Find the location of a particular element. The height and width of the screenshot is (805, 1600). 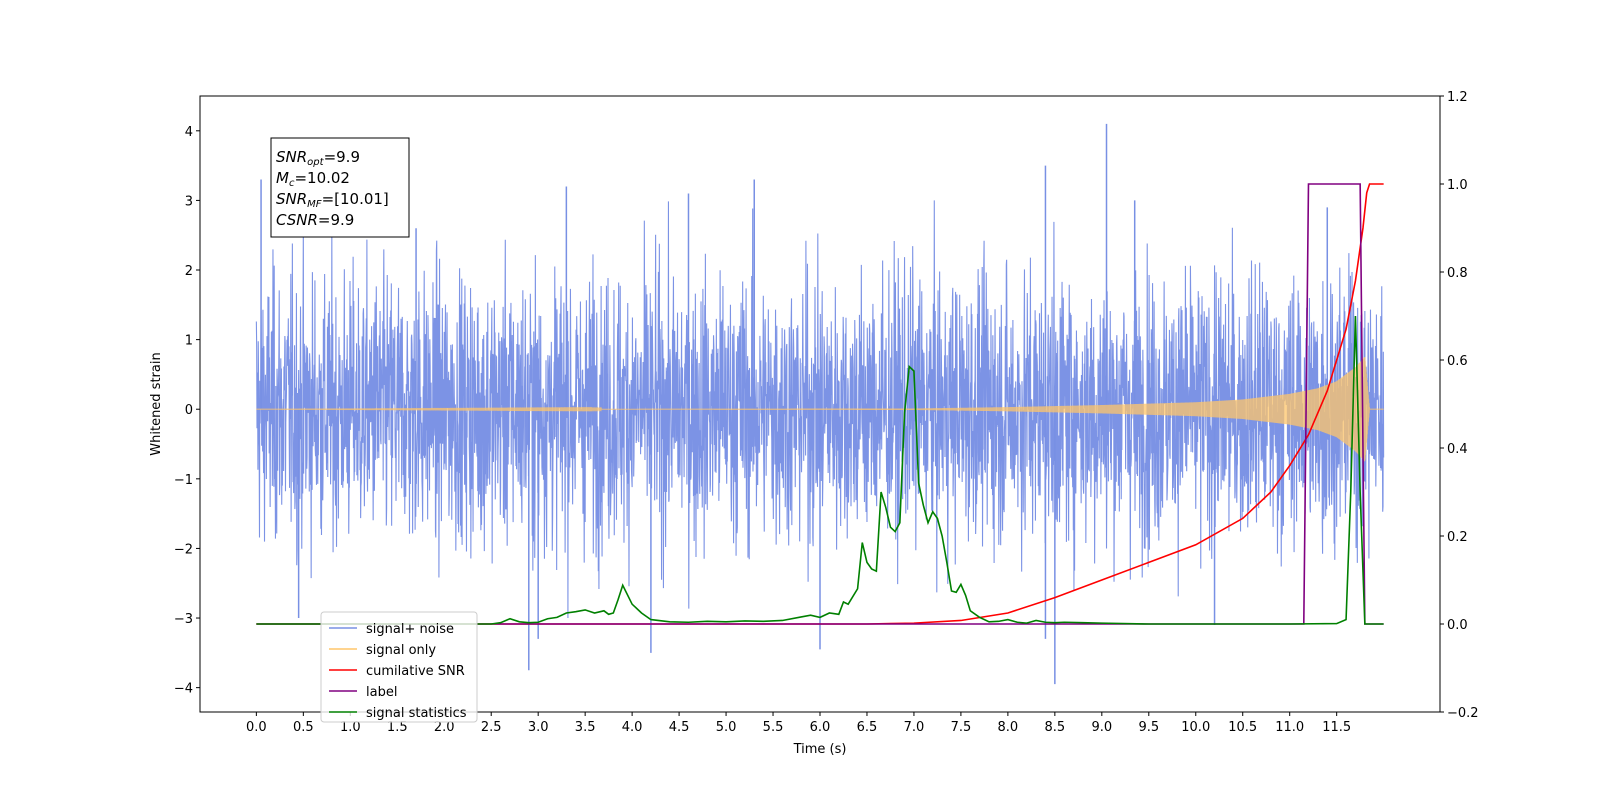

x-tick-label: 11.0 is located at coordinates (1289, 727).